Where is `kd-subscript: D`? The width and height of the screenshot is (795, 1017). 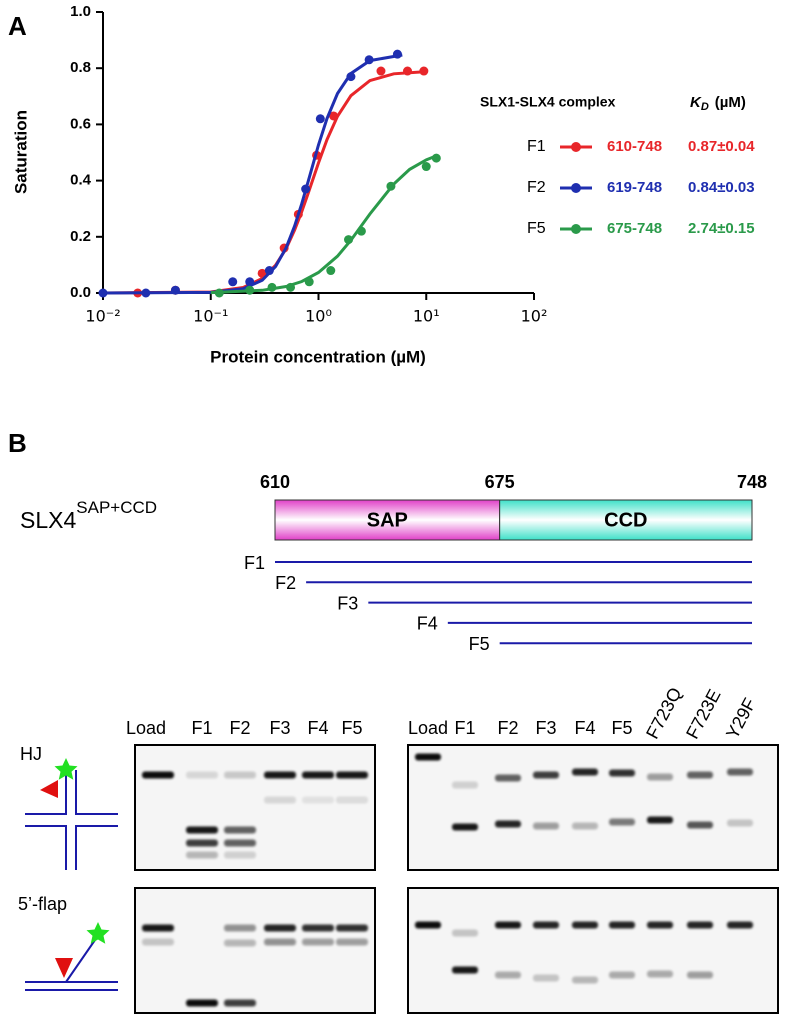
kd-subscript: D is located at coordinates (705, 107).